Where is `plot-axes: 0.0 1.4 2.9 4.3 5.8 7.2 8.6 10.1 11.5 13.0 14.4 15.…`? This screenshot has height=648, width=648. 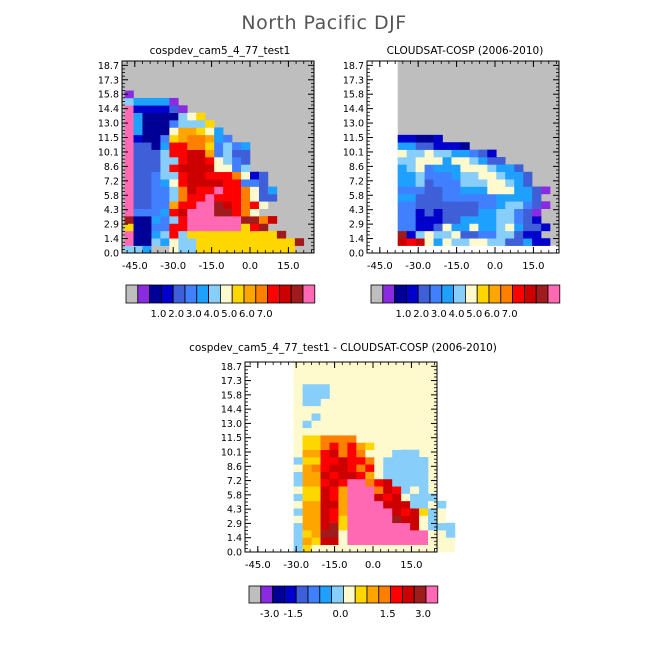
plot-axes: 0.0 1.4 2.9 4.3 5.8 7.2 8.6 10.1 11.5 13.0 14.4 15.… is located at coordinates (206, 166).